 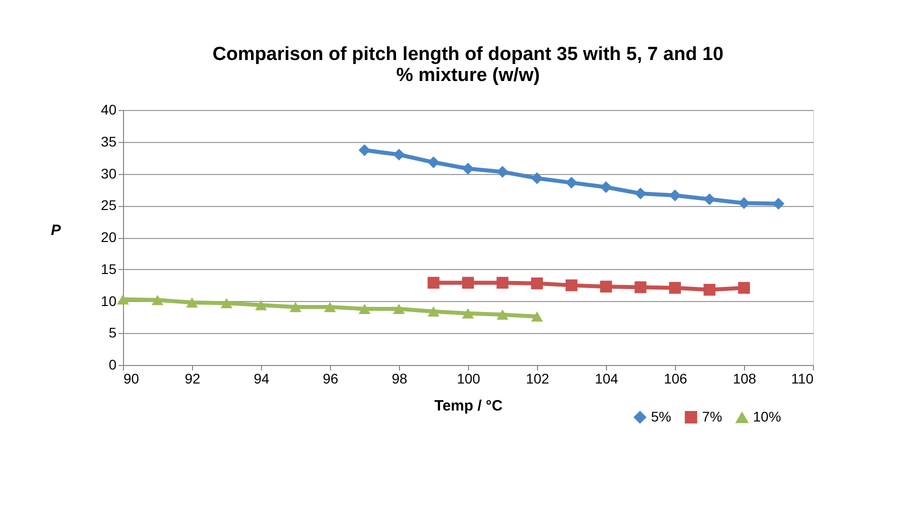 I want to click on legend-label: 10%, so click(x=767, y=416).